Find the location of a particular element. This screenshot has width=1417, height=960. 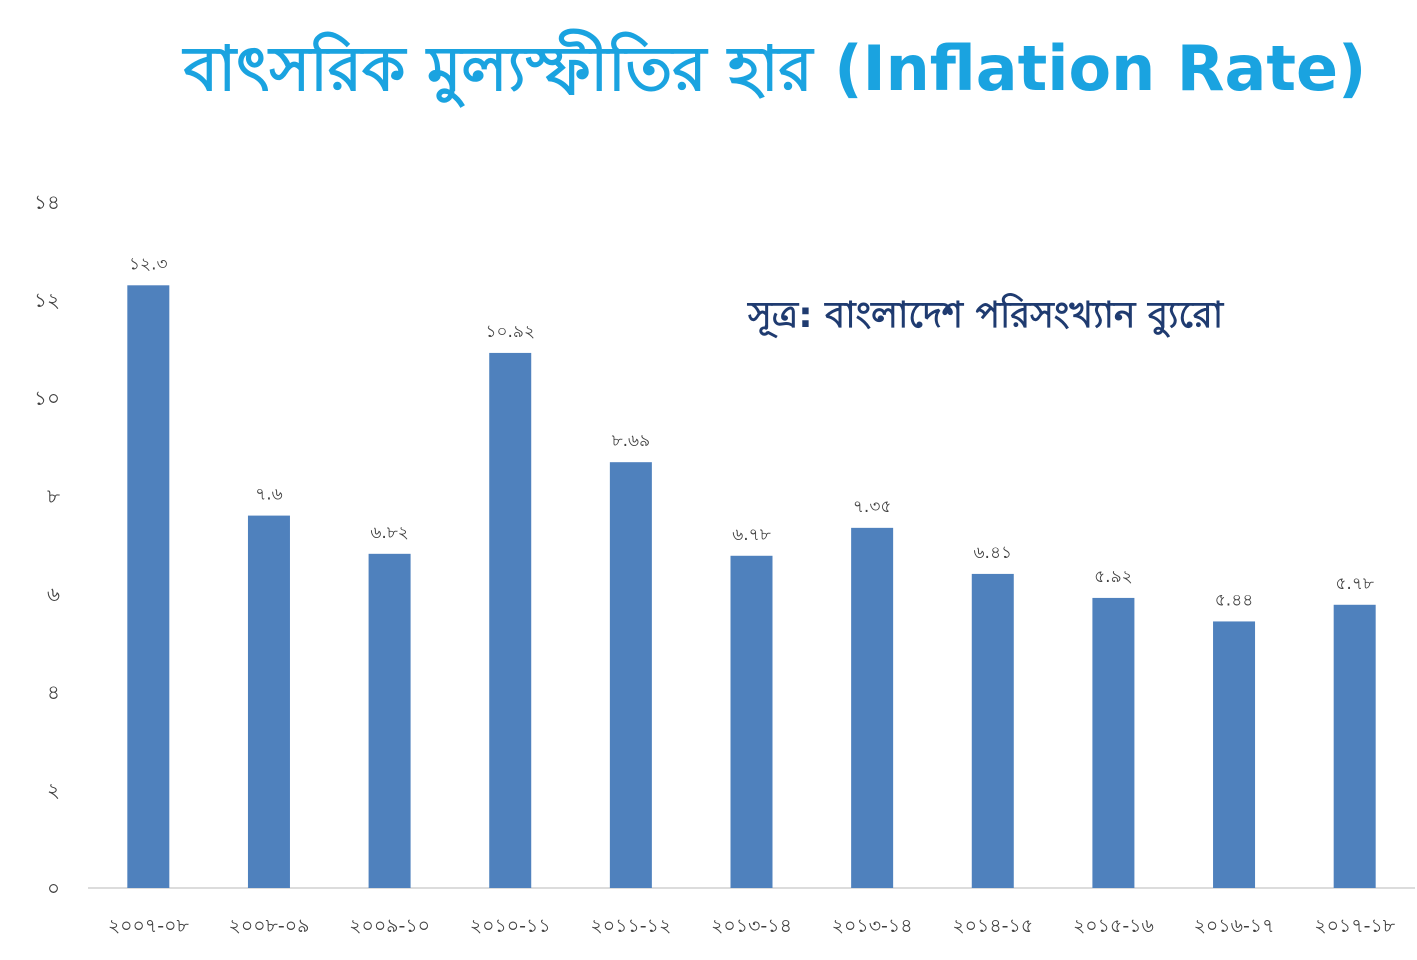

data-label: ৫.৪৪ is located at coordinates (1234, 600).